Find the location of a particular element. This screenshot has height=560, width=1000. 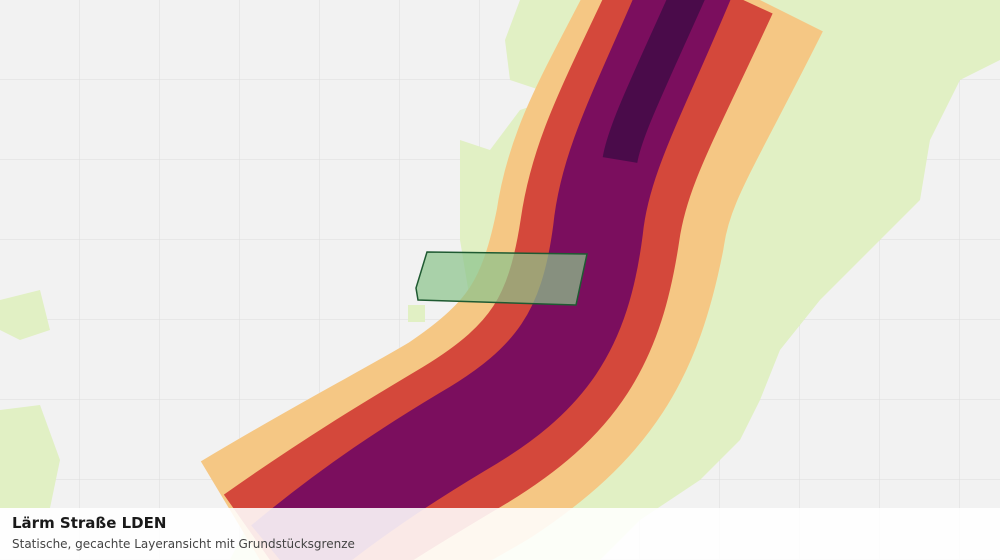

parcel-boundary is located at coordinates (501, 278).